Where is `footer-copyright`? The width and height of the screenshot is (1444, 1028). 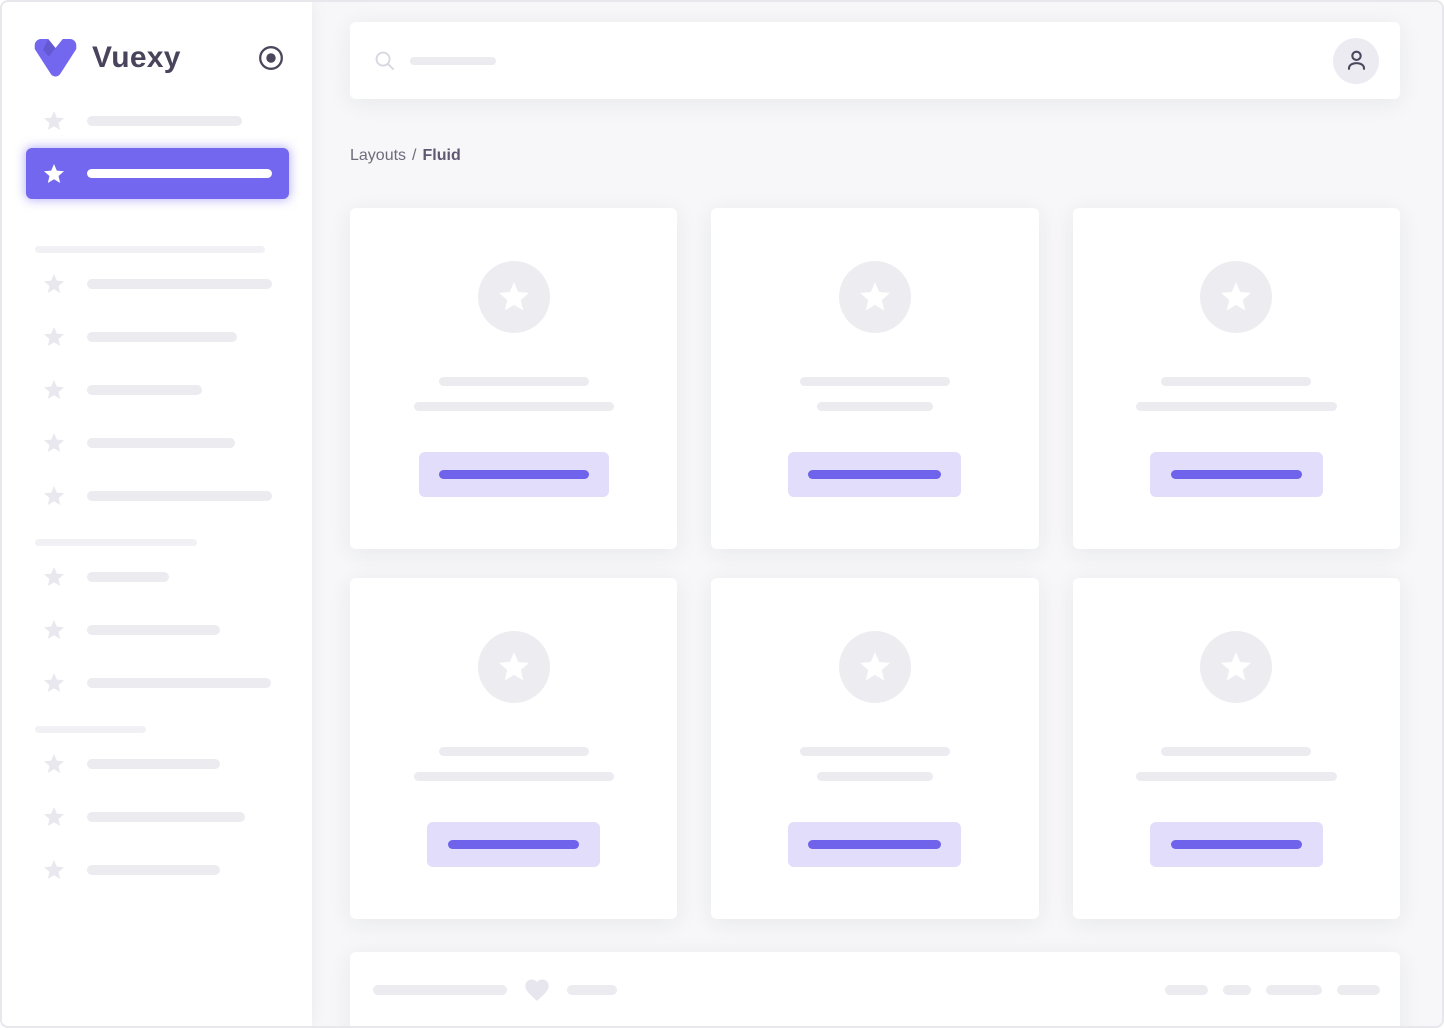
footer-copyright is located at coordinates (495, 990).